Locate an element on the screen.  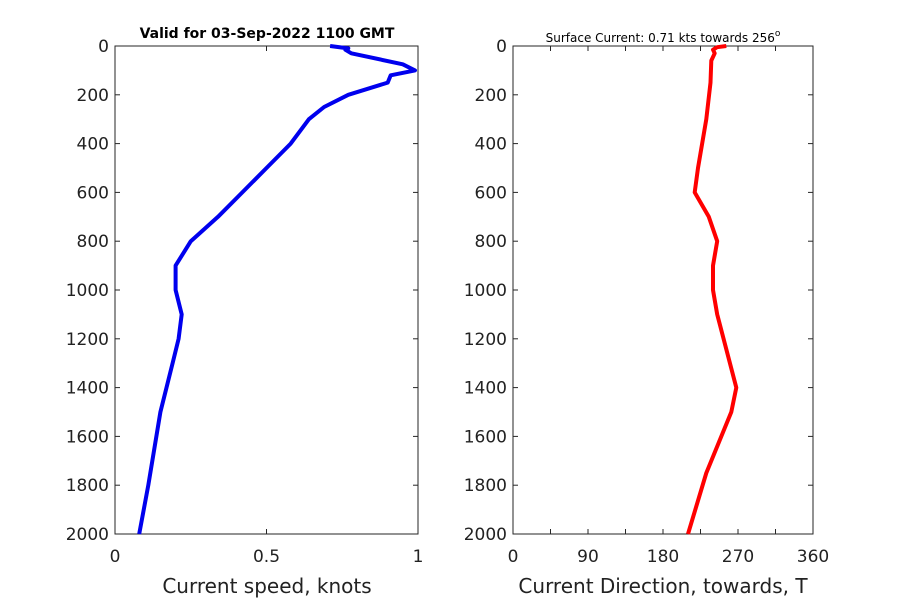
speed-y-tick-label: 1400 is located at coordinates (87, 389).